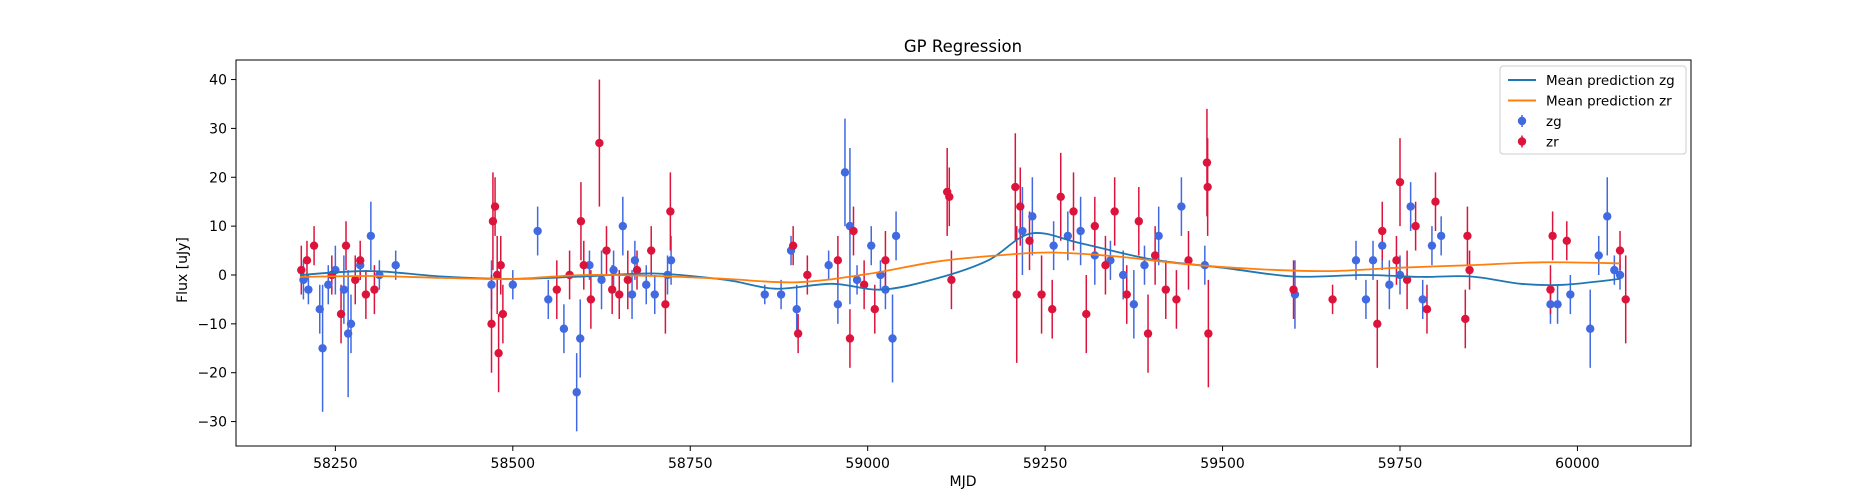  I want to click on y-tick-label: 0, so click(222, 276).